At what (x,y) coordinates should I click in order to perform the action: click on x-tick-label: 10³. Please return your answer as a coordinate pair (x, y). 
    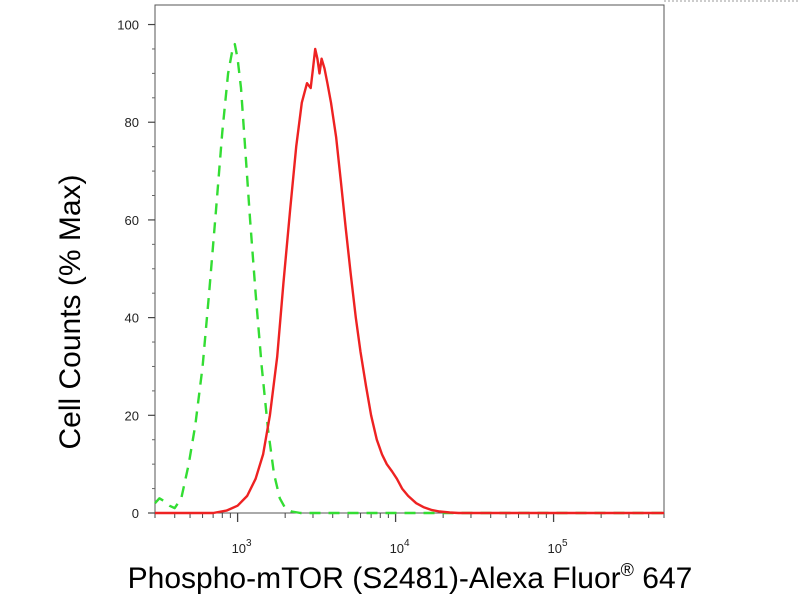
    Looking at the image, I should click on (242, 547).